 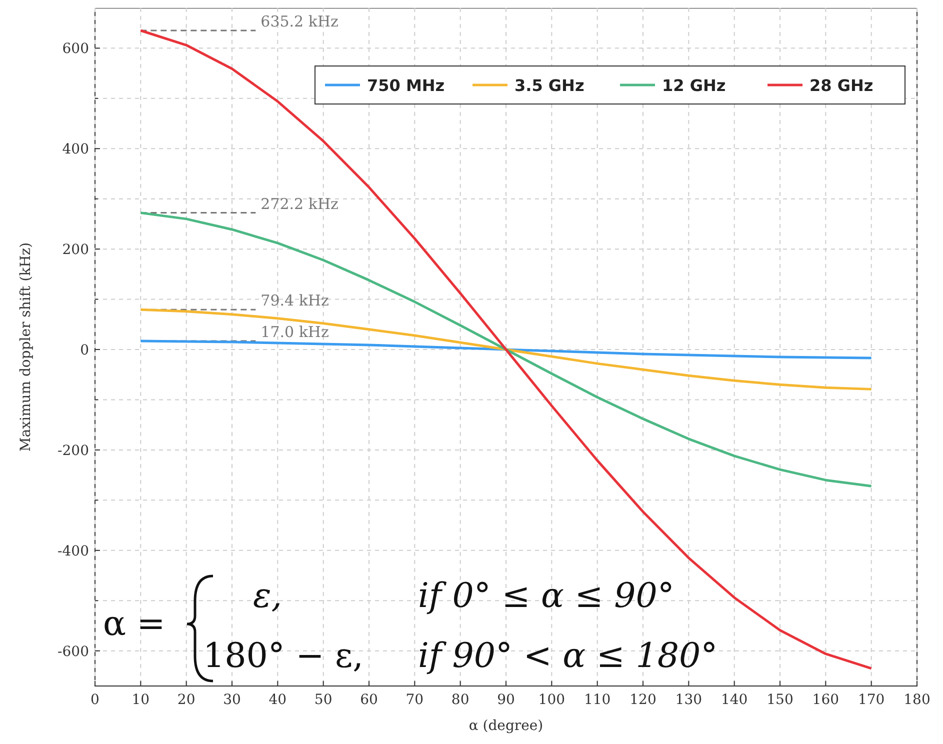 What do you see at coordinates (506, 726) in the screenshot?
I see `x-axis-title: α (degree)` at bounding box center [506, 726].